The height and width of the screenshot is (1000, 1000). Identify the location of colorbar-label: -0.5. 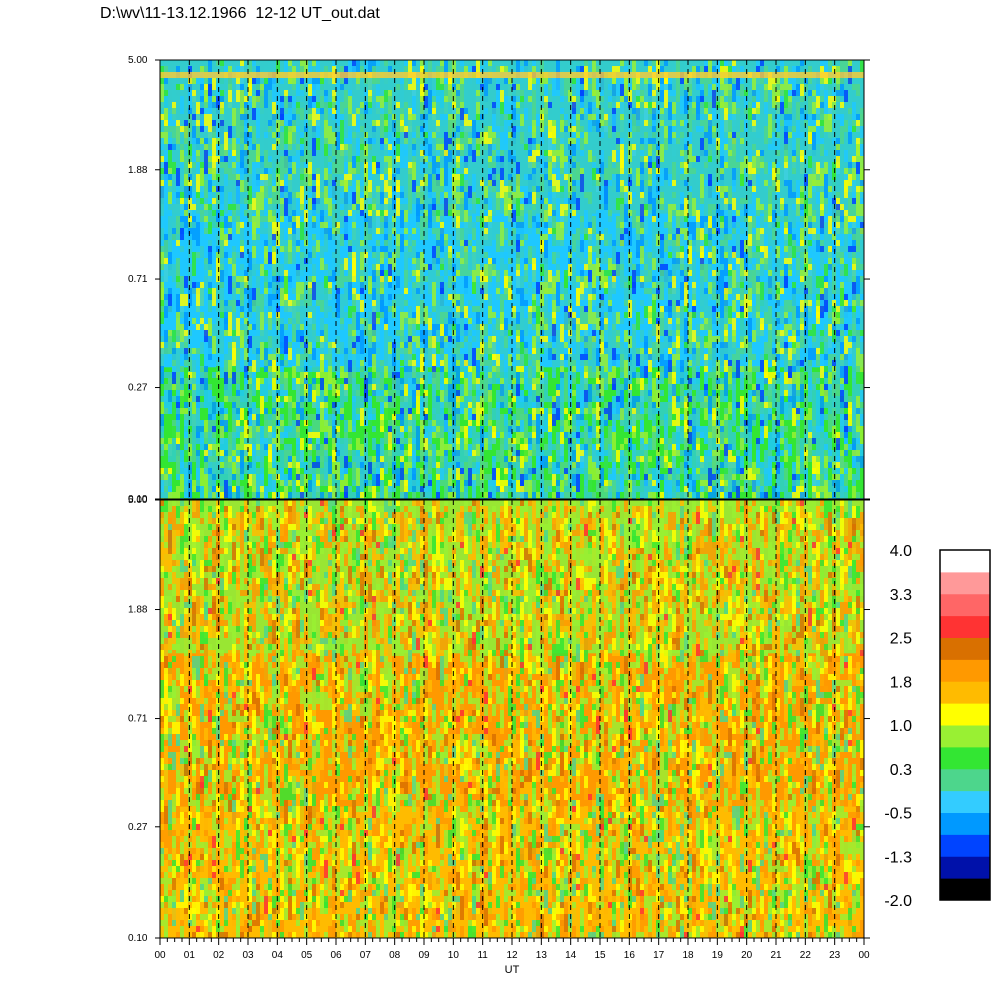
(898, 814).